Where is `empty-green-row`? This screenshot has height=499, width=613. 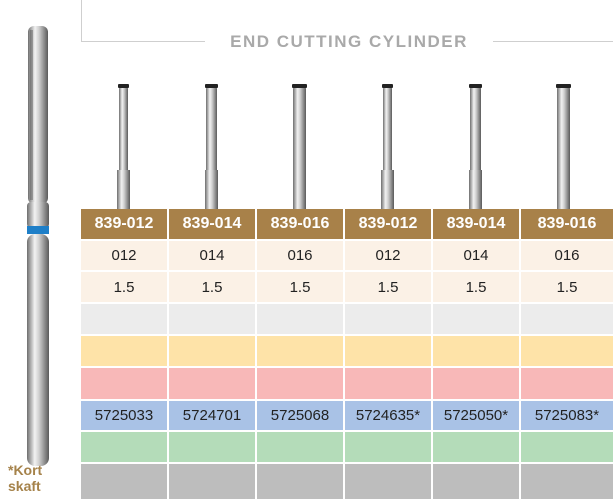
empty-green-row is located at coordinates (347, 448).